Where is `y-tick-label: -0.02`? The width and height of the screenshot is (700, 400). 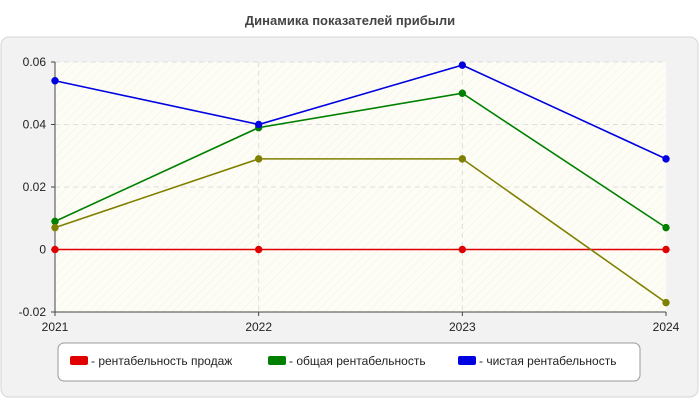 y-tick-label: -0.02 is located at coordinates (33, 312).